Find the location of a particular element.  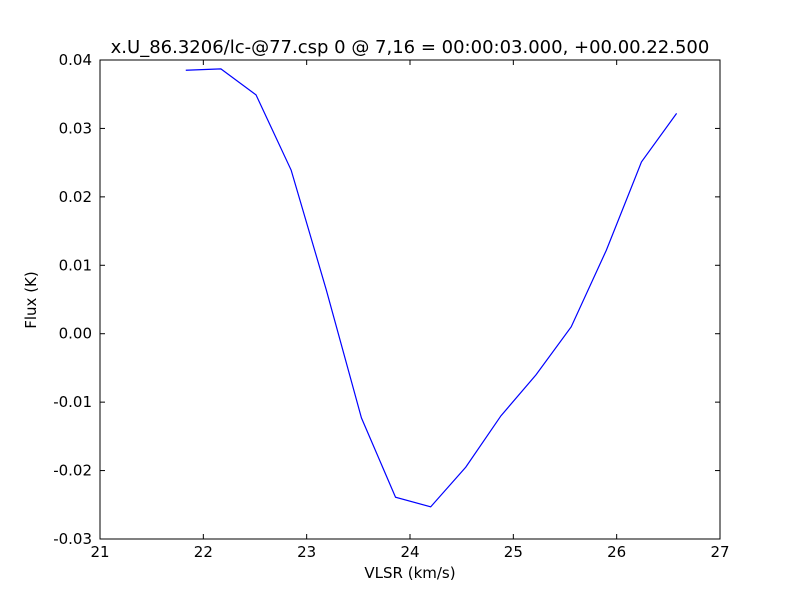

x-tick-label: 27 is located at coordinates (719, 552).